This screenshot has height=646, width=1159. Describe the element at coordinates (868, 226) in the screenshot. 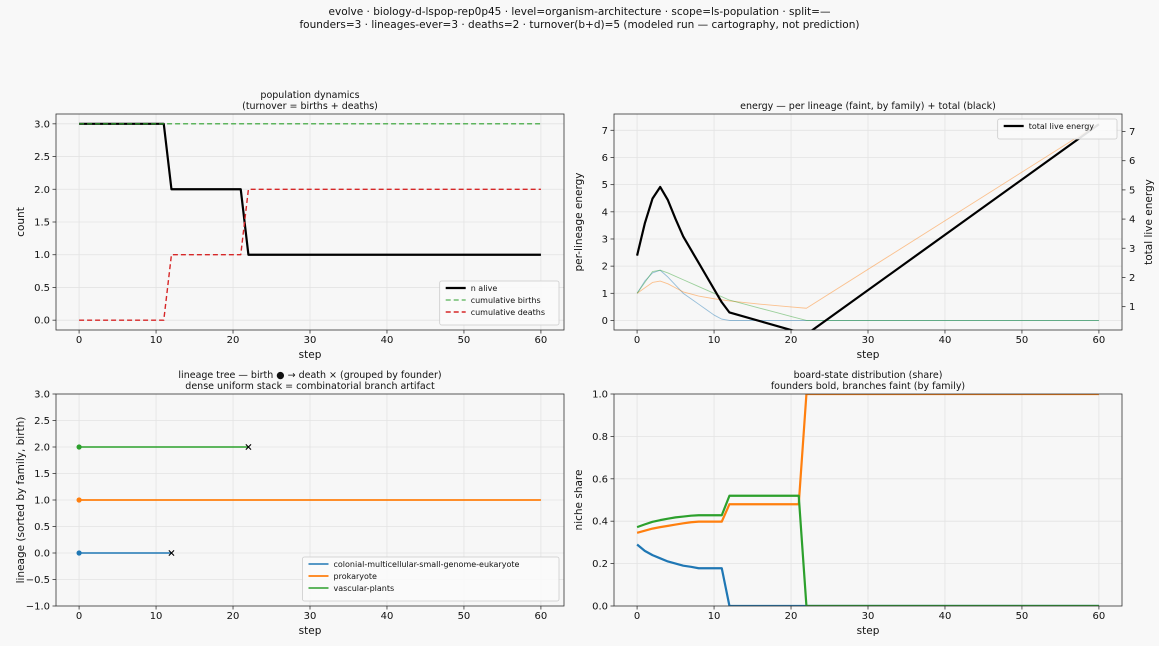

I see `series-line-total-live-energy` at that location.